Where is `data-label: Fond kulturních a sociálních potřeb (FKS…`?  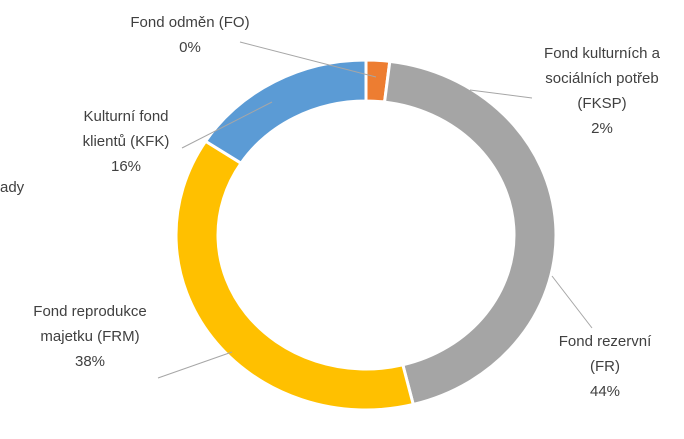
data-label: Fond kulturních a sociálních potřeb (FKS… is located at coordinates (602, 91).